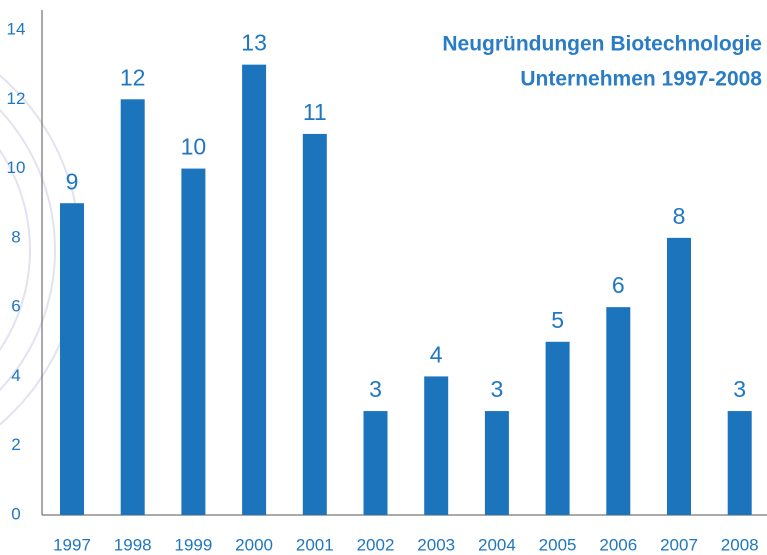 The height and width of the screenshot is (555, 767). Describe the element at coordinates (15, 236) in the screenshot. I see `y-tick-label: 8` at that location.